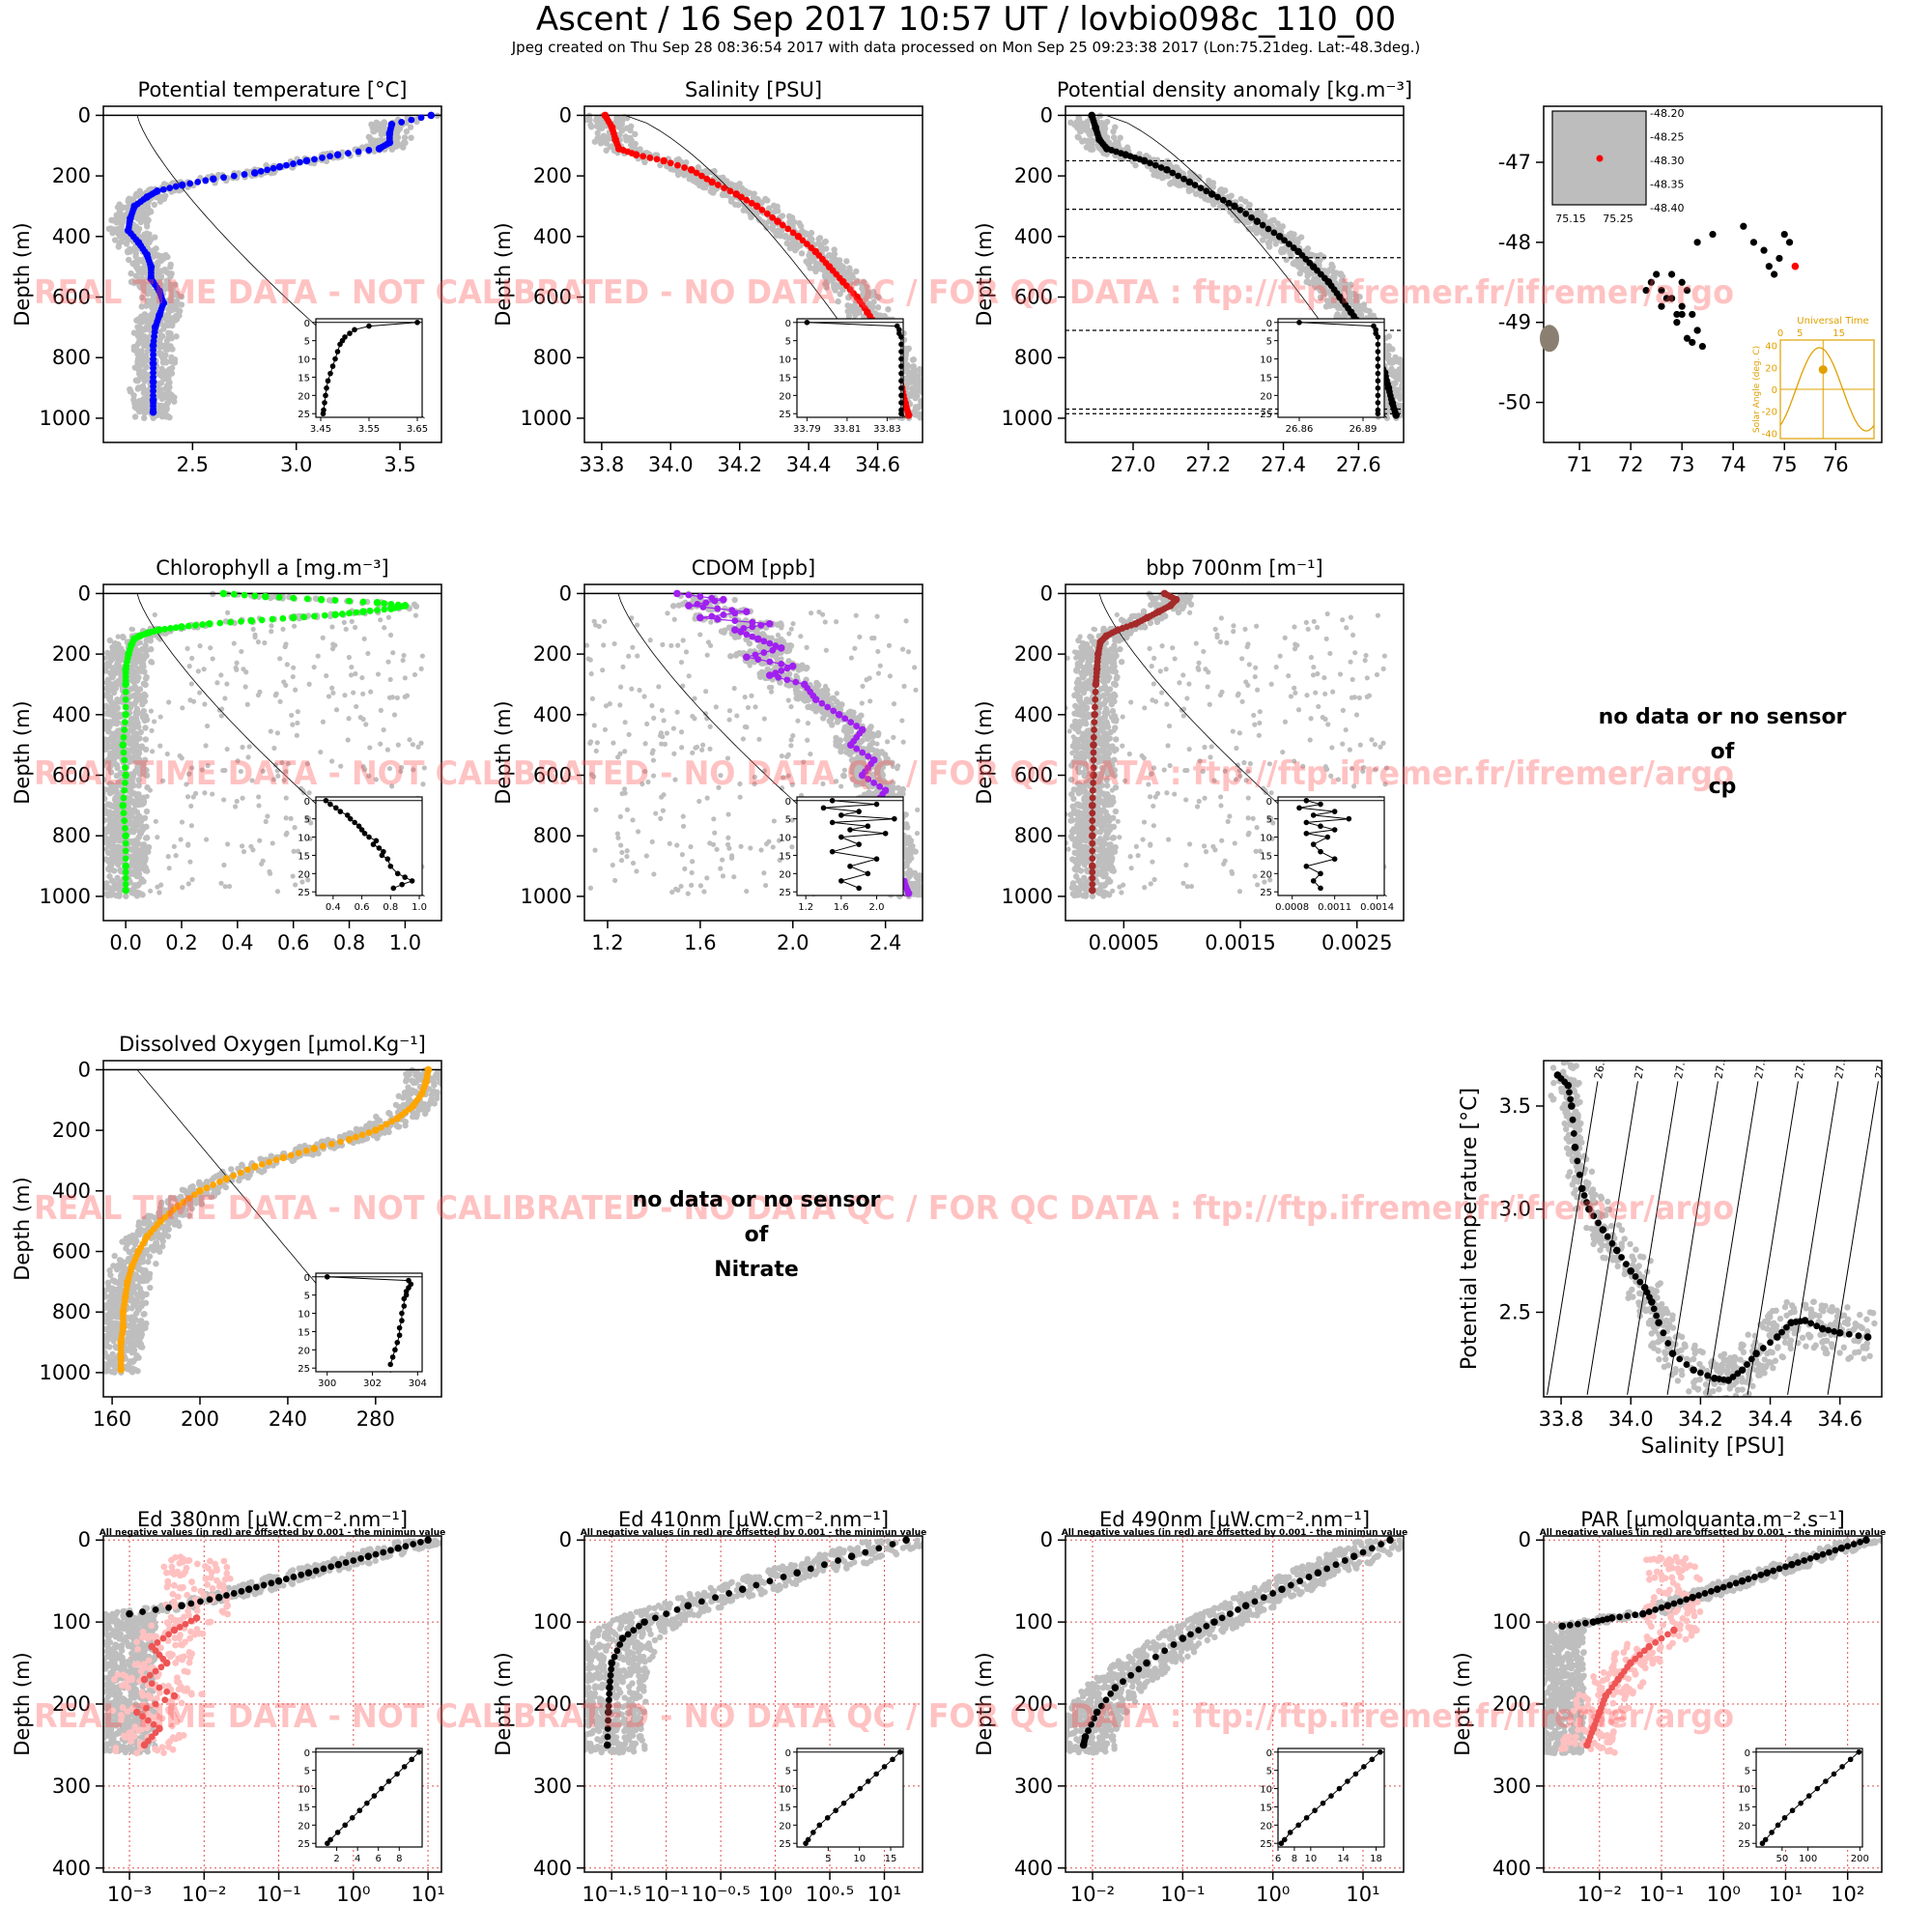 This screenshot has height=1932, width=1932. Describe the element at coordinates (417, 429) in the screenshot. I see `inset-x-tick-label: 3.65` at that location.